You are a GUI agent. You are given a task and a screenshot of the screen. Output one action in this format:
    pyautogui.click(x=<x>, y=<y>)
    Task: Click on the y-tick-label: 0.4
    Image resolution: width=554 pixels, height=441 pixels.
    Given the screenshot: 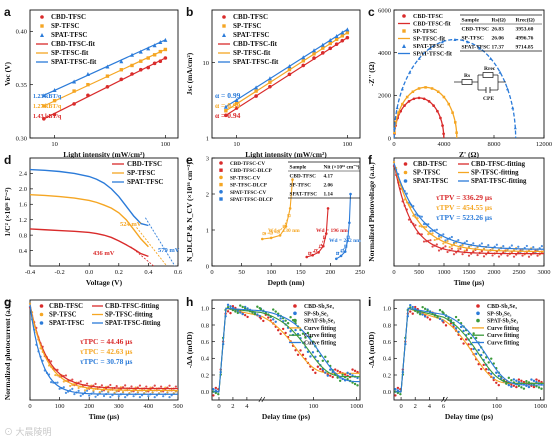 What is the action you would take?
    pyautogui.click(x=23, y=251)
    